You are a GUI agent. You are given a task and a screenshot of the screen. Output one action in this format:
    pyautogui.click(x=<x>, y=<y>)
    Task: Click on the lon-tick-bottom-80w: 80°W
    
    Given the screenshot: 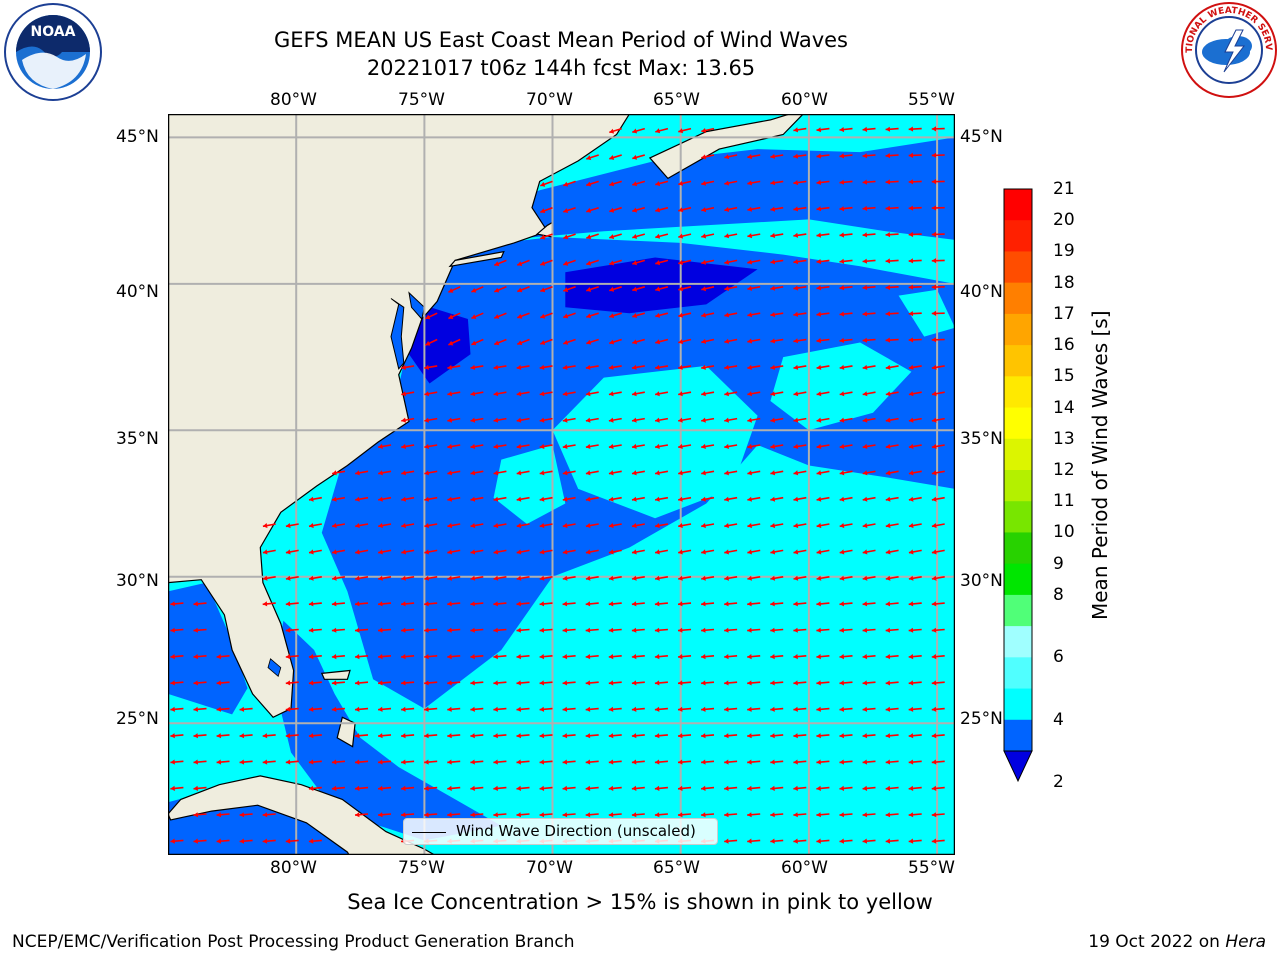 What is the action you would take?
    pyautogui.click(x=293, y=868)
    